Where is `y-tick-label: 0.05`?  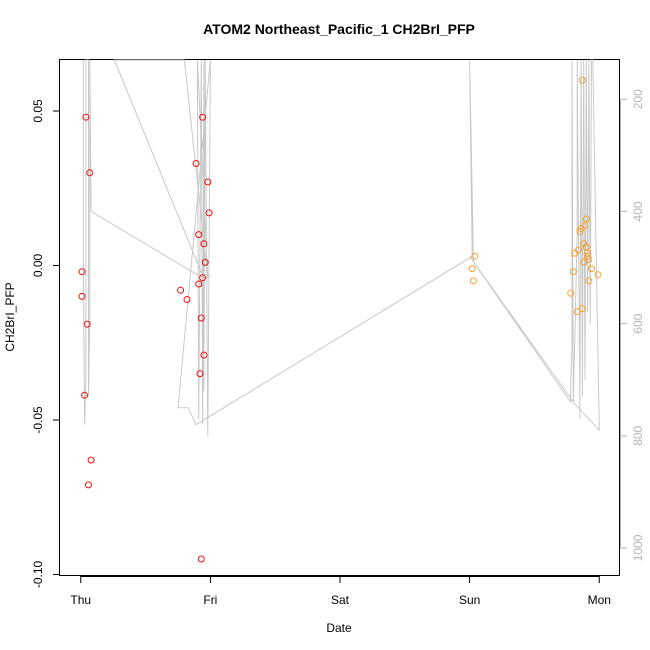 y-tick-label: 0.05 is located at coordinates (38, 111).